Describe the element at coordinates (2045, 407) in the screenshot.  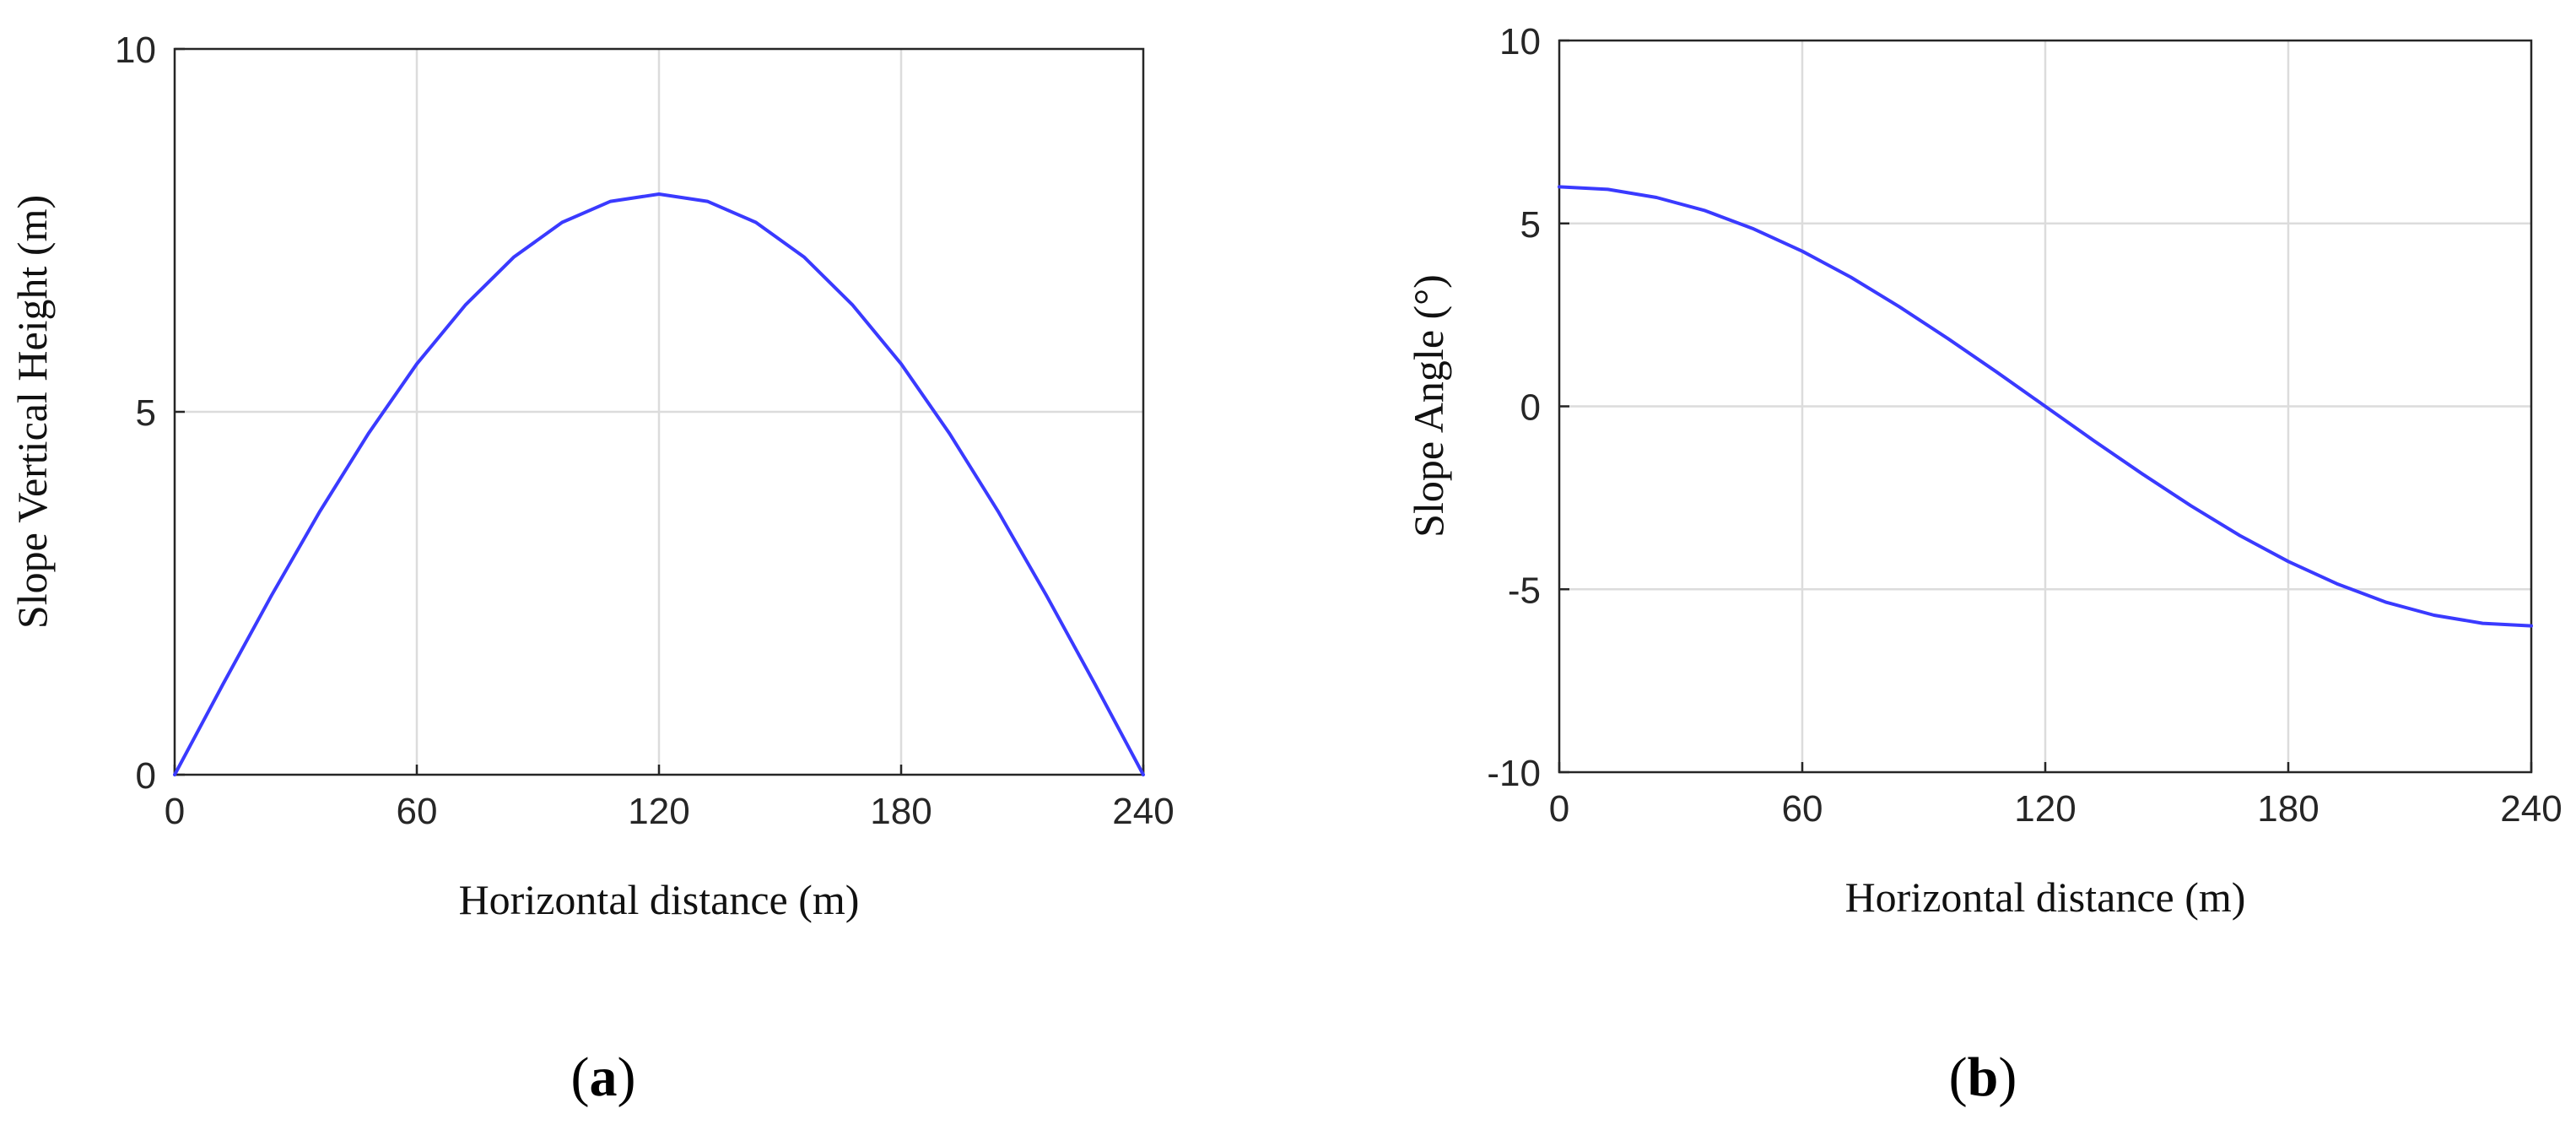
I see `series-line` at that location.